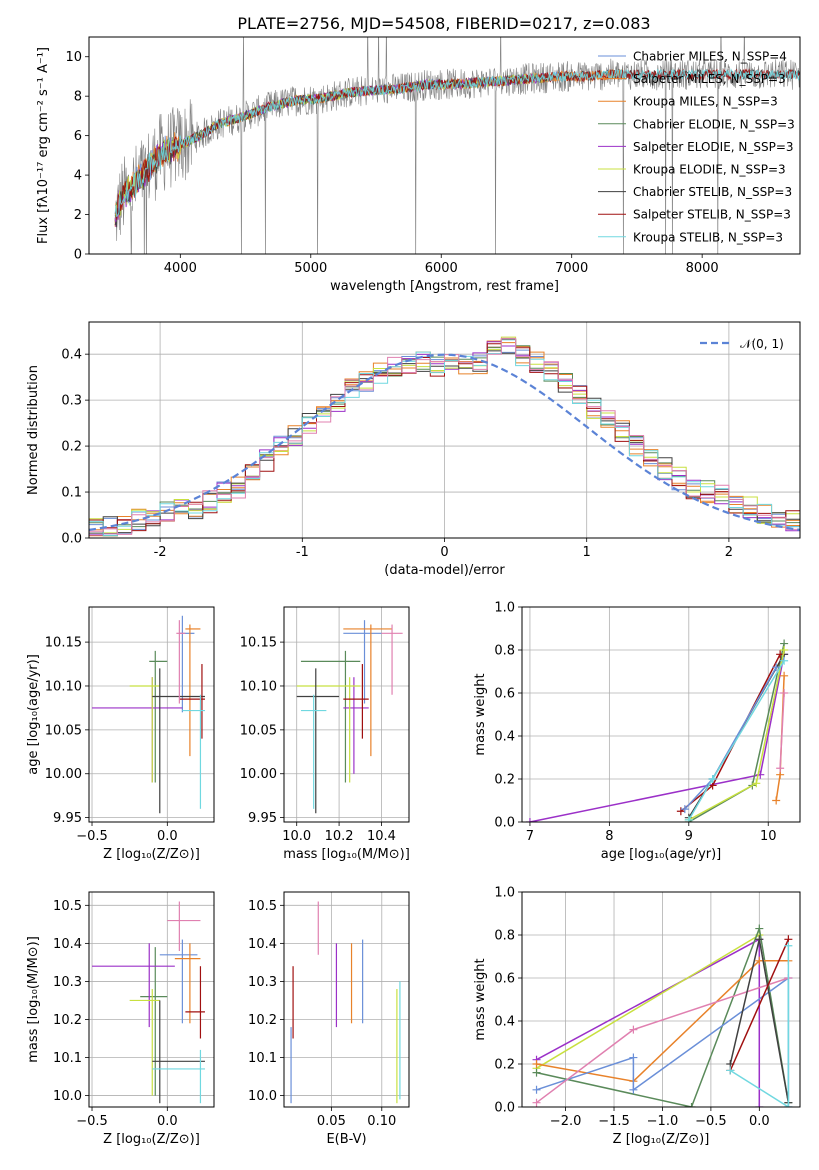  I want to click on x-axis-label: mass [log₁₀(M/M⊙)], so click(346, 854).